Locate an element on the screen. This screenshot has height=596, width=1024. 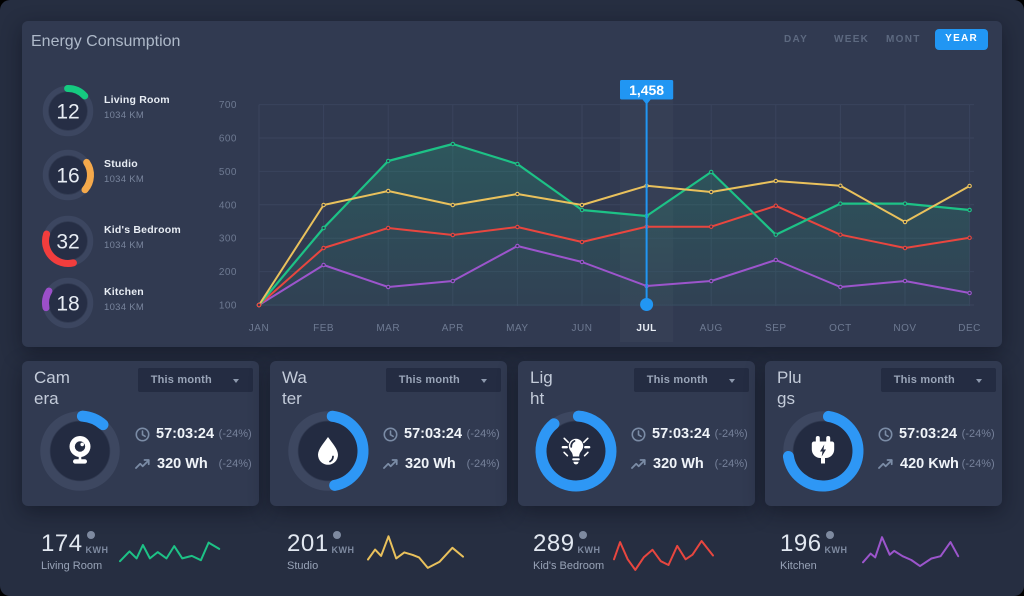
svg-text: 100 is located at coordinates (228, 306).